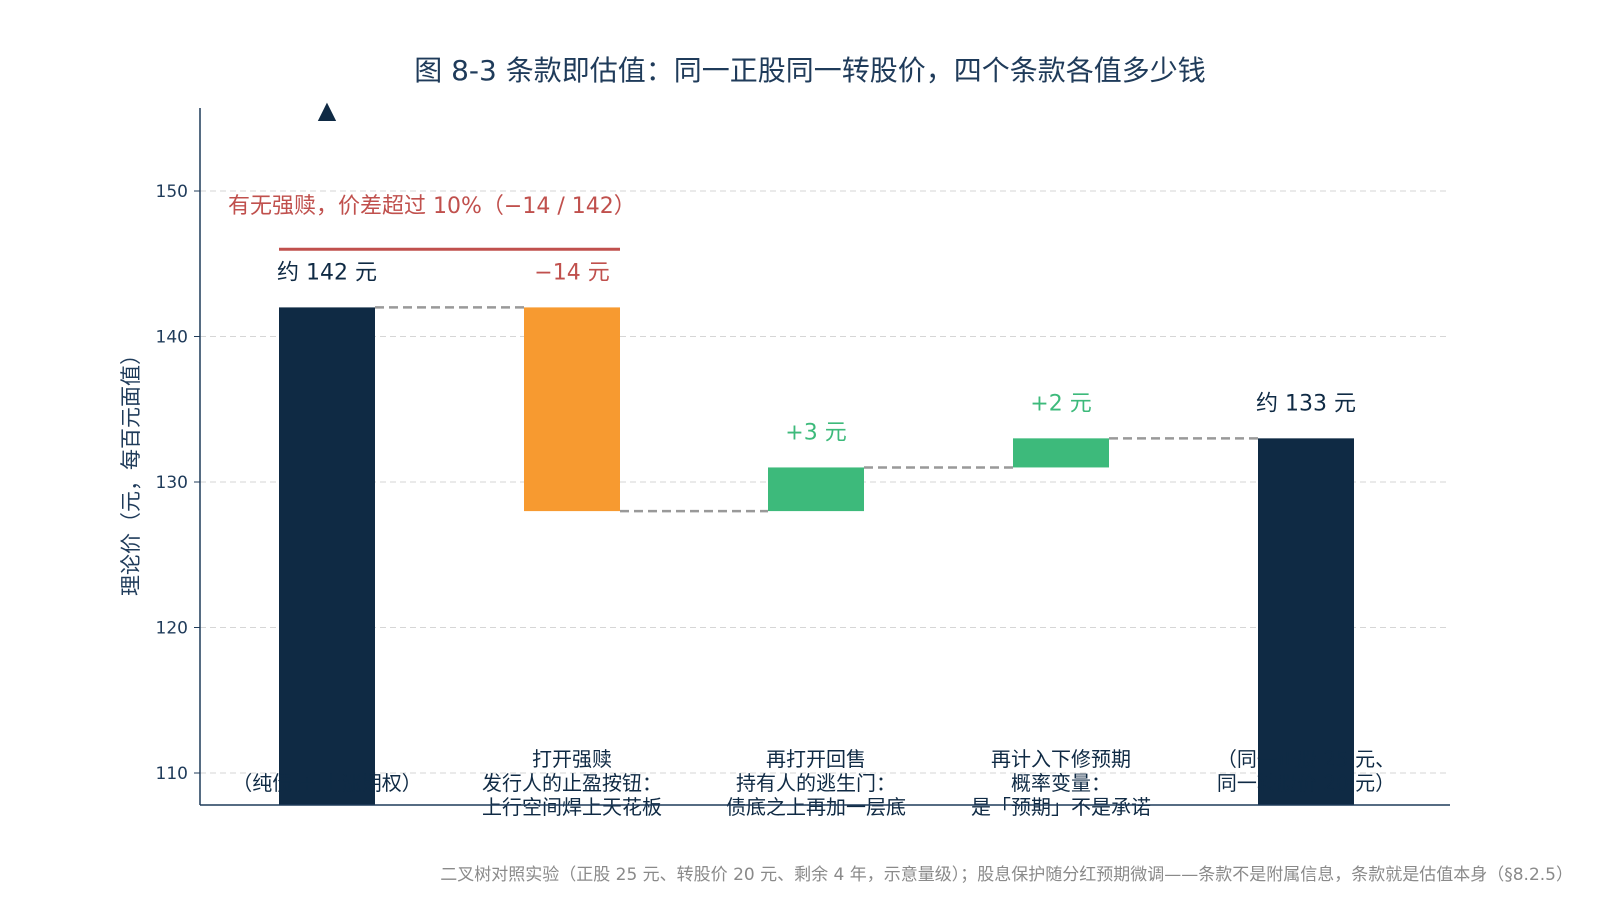 This screenshot has width=1600, height=900. Describe the element at coordinates (131, 470) in the screenshot. I see `y-axis-label: 理论价（元，每百元面值）` at that location.